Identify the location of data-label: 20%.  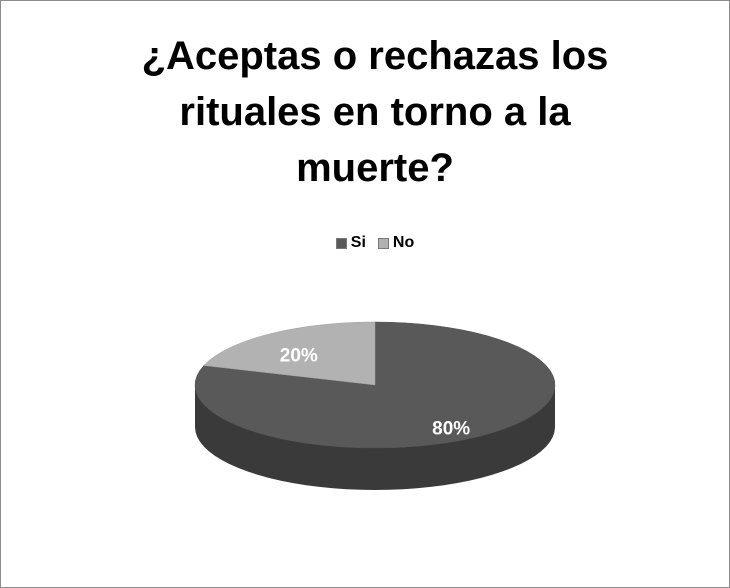
(299, 355).